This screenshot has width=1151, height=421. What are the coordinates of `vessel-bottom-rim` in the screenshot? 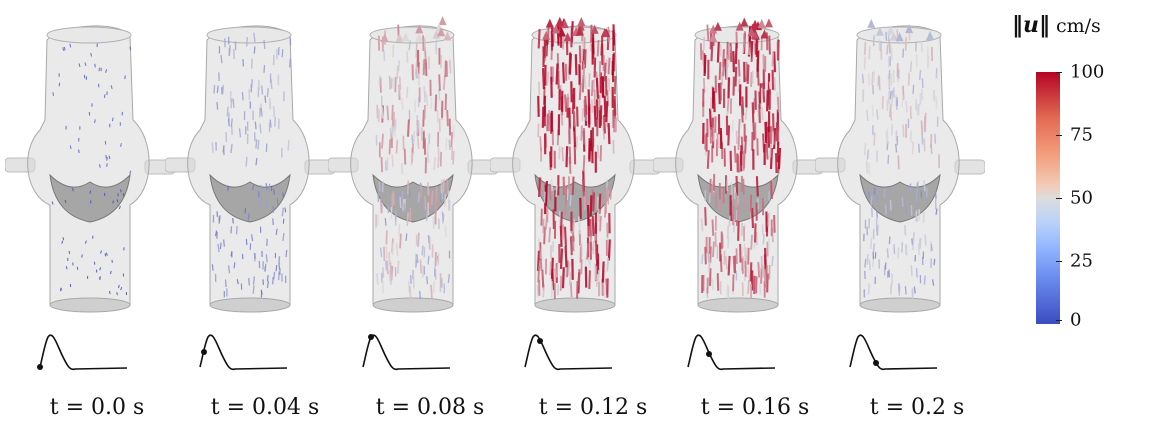 It's located at (250, 305).